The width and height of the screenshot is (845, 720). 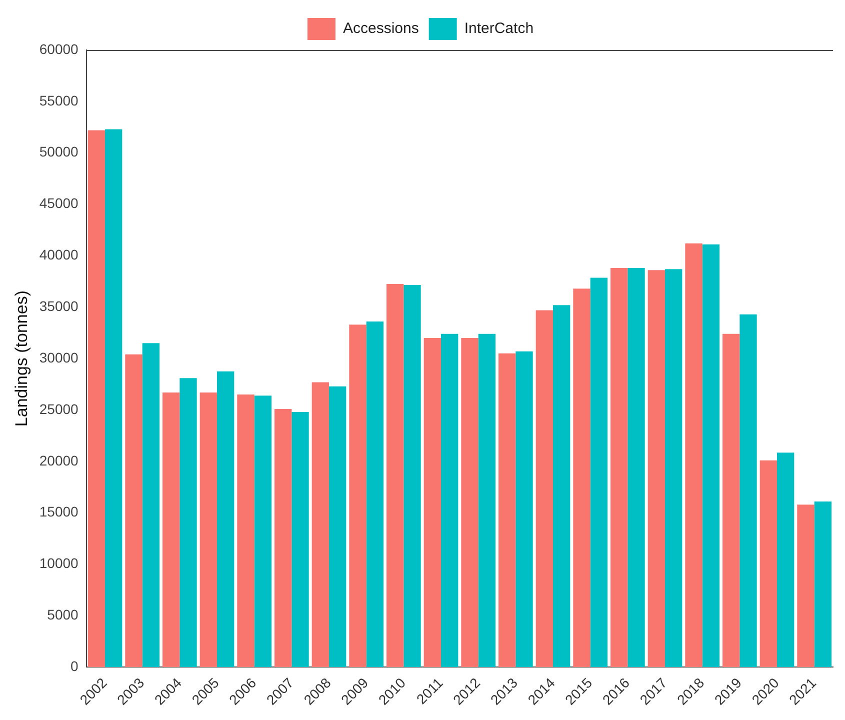 What do you see at coordinates (59, 357) in the screenshot?
I see `y-tick-label: 30000` at bounding box center [59, 357].